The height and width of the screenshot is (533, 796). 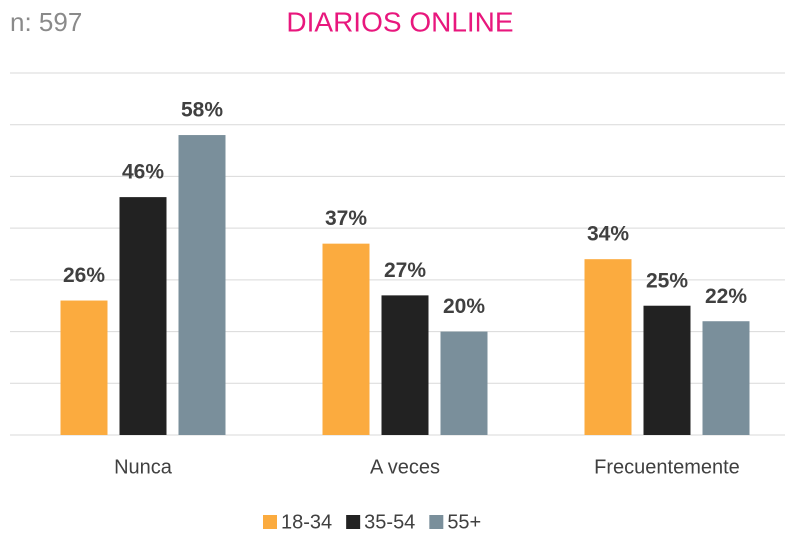 What do you see at coordinates (143, 172) in the screenshot?
I see `data-label: 46%` at bounding box center [143, 172].